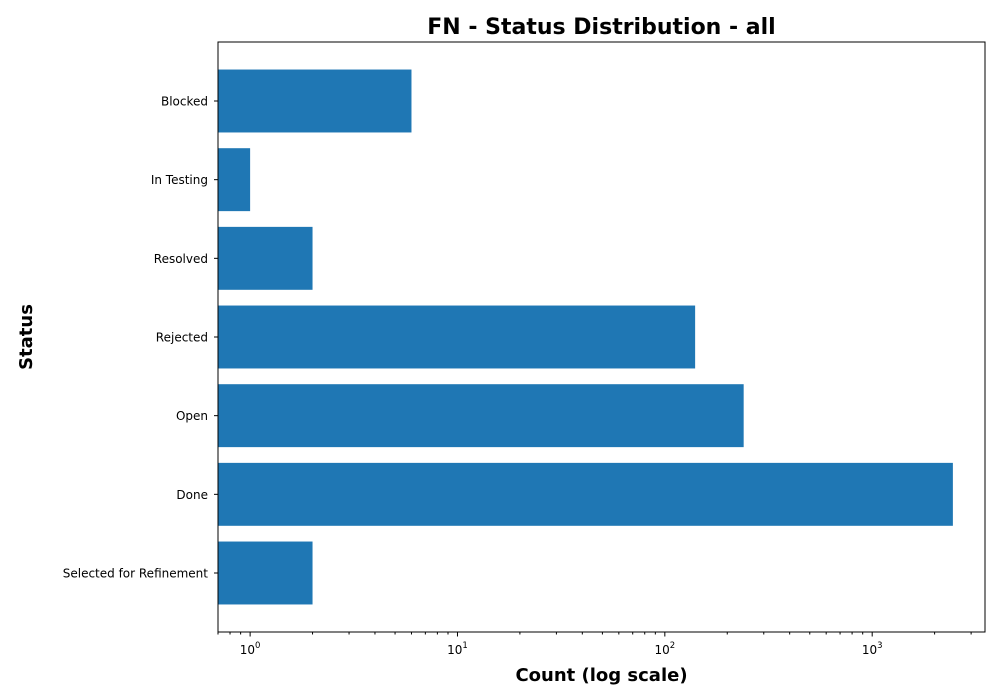  I want to click on bar-open, so click(481, 416).